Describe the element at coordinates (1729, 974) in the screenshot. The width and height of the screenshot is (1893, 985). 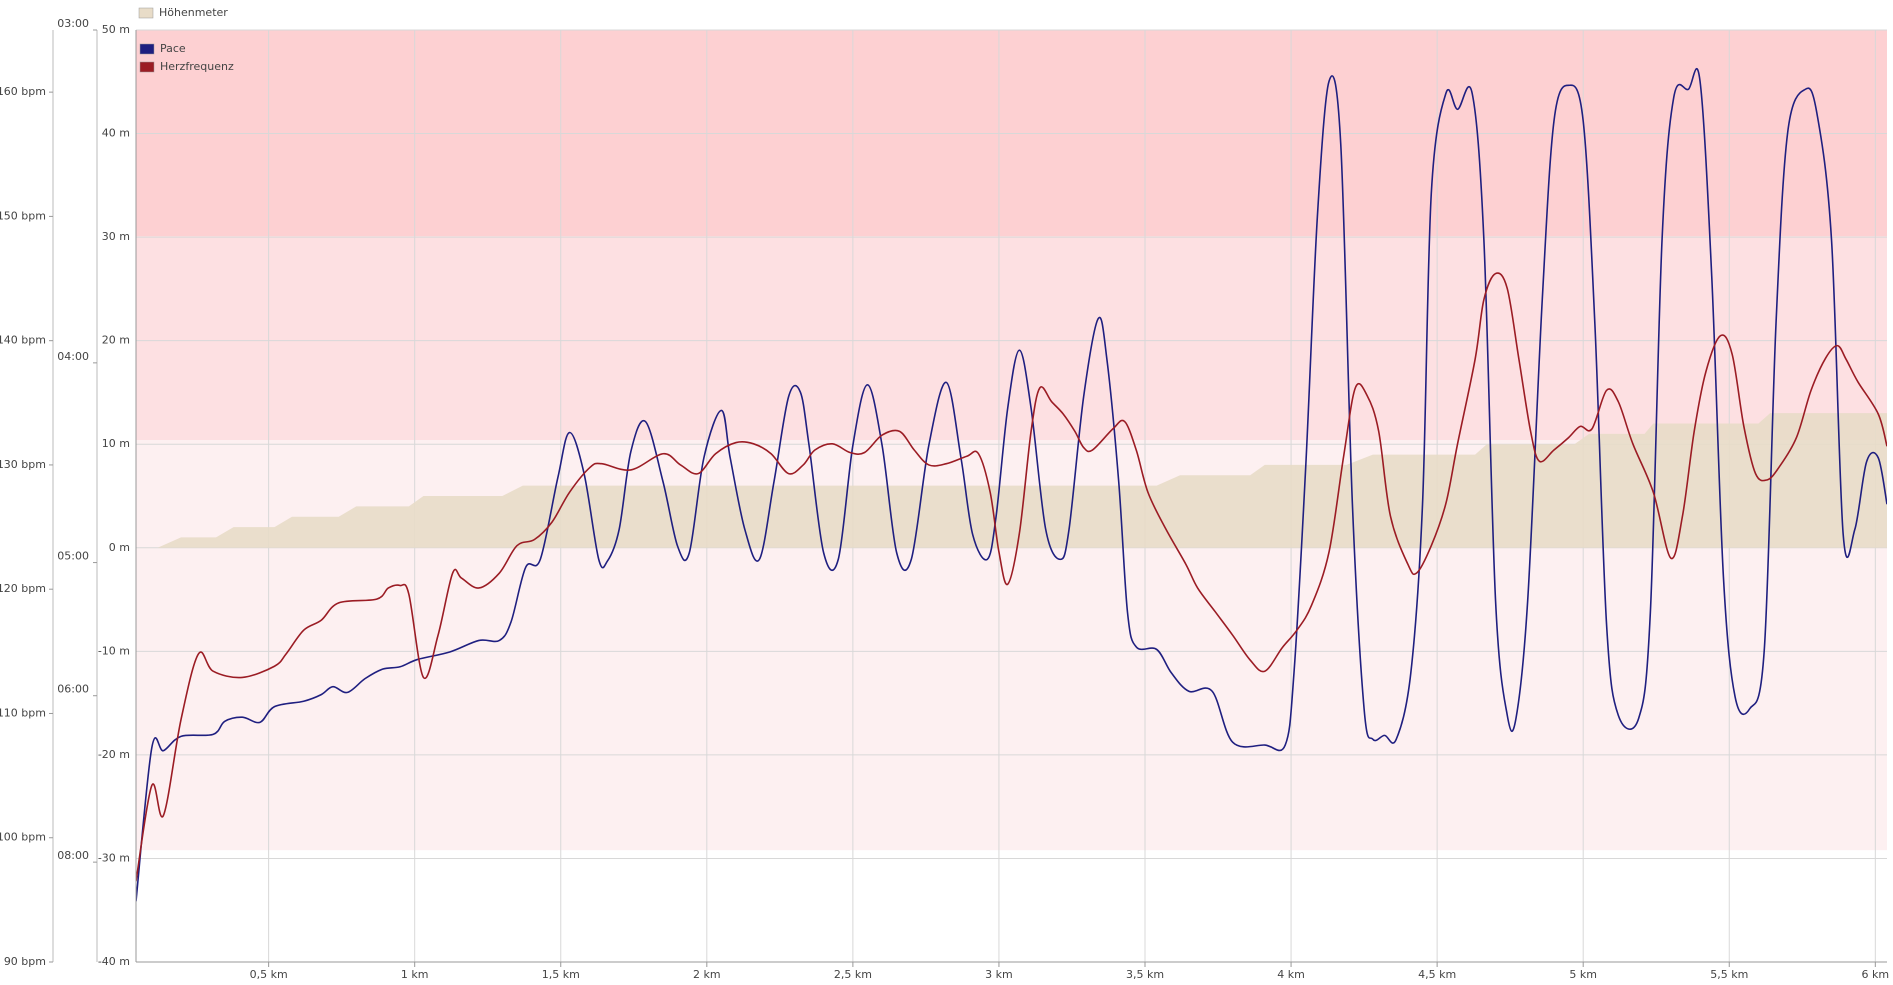
I see `x-tick-label: 5,5 km` at that location.